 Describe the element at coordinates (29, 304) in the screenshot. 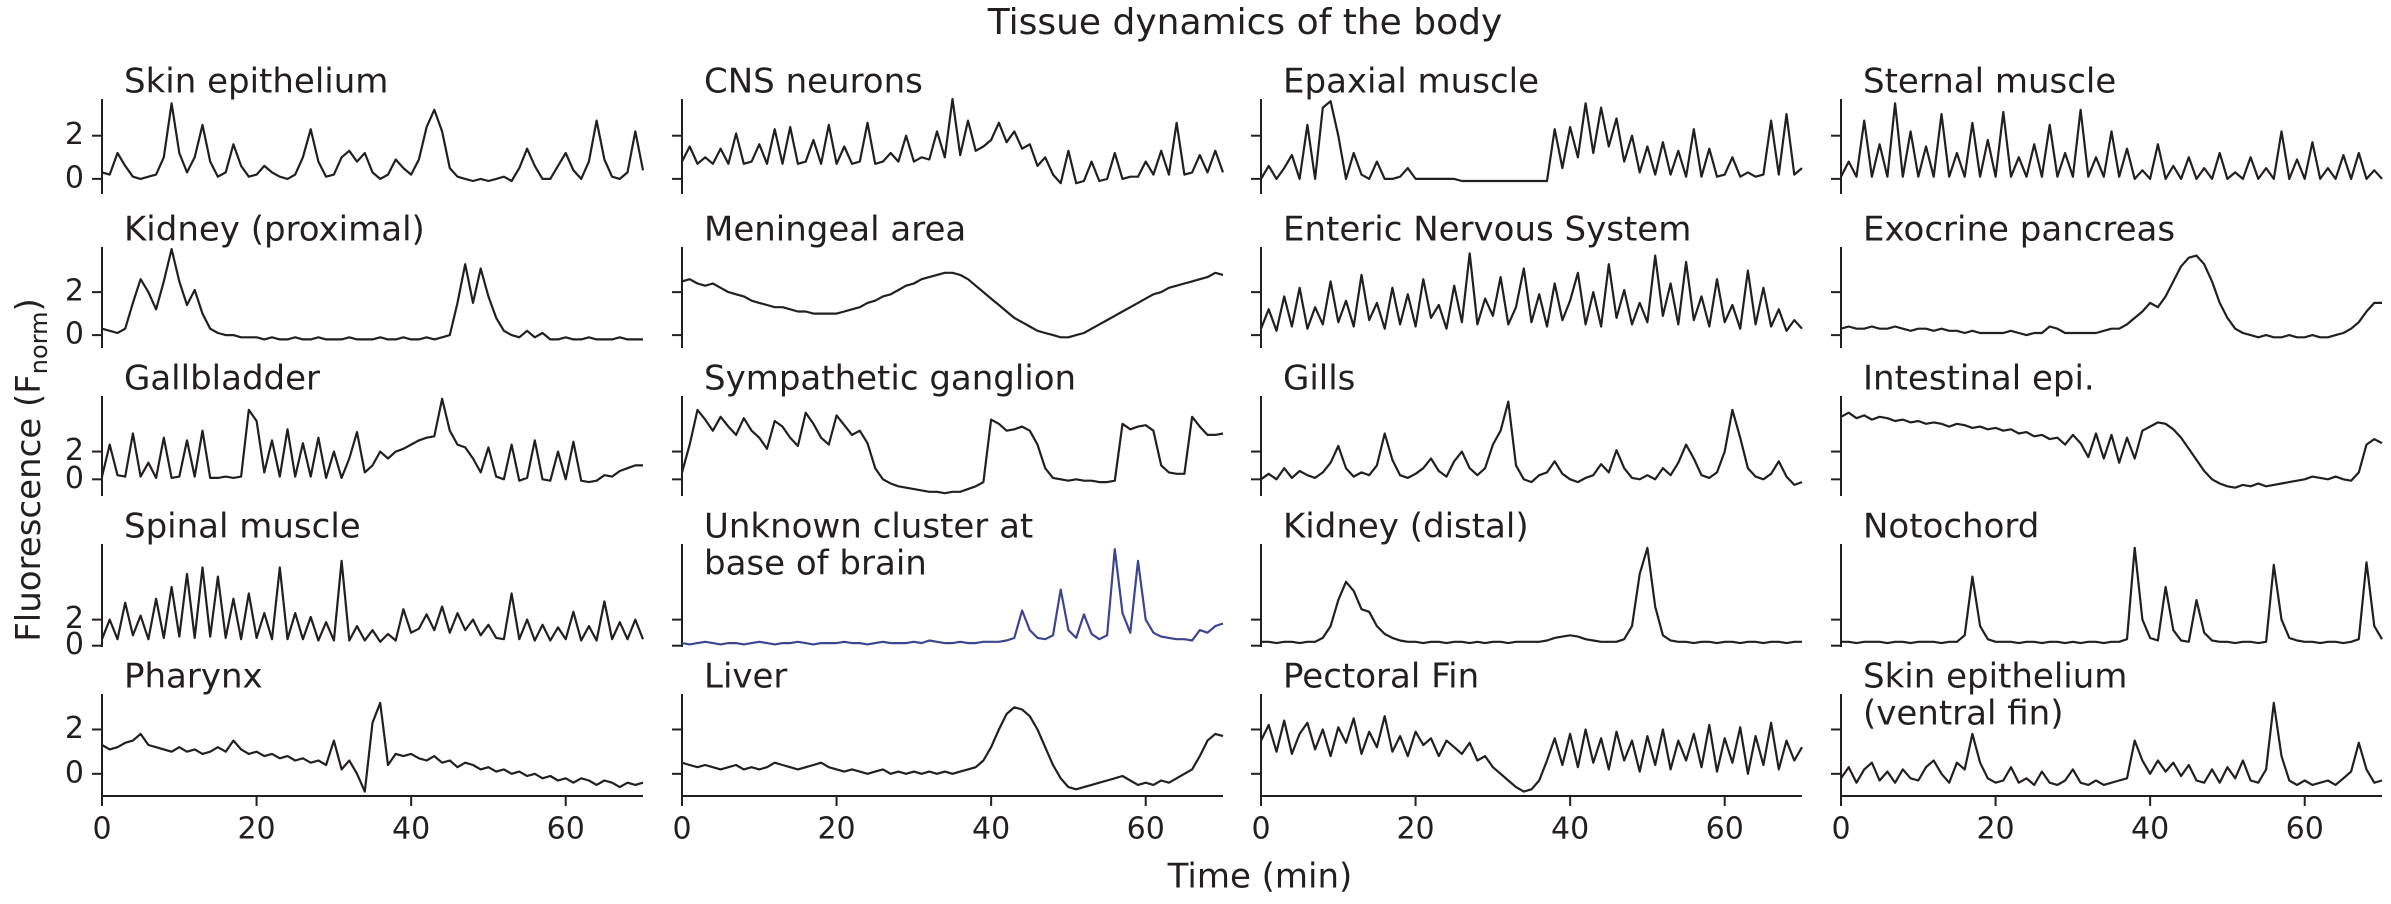

I see `y-label-end: )` at that location.